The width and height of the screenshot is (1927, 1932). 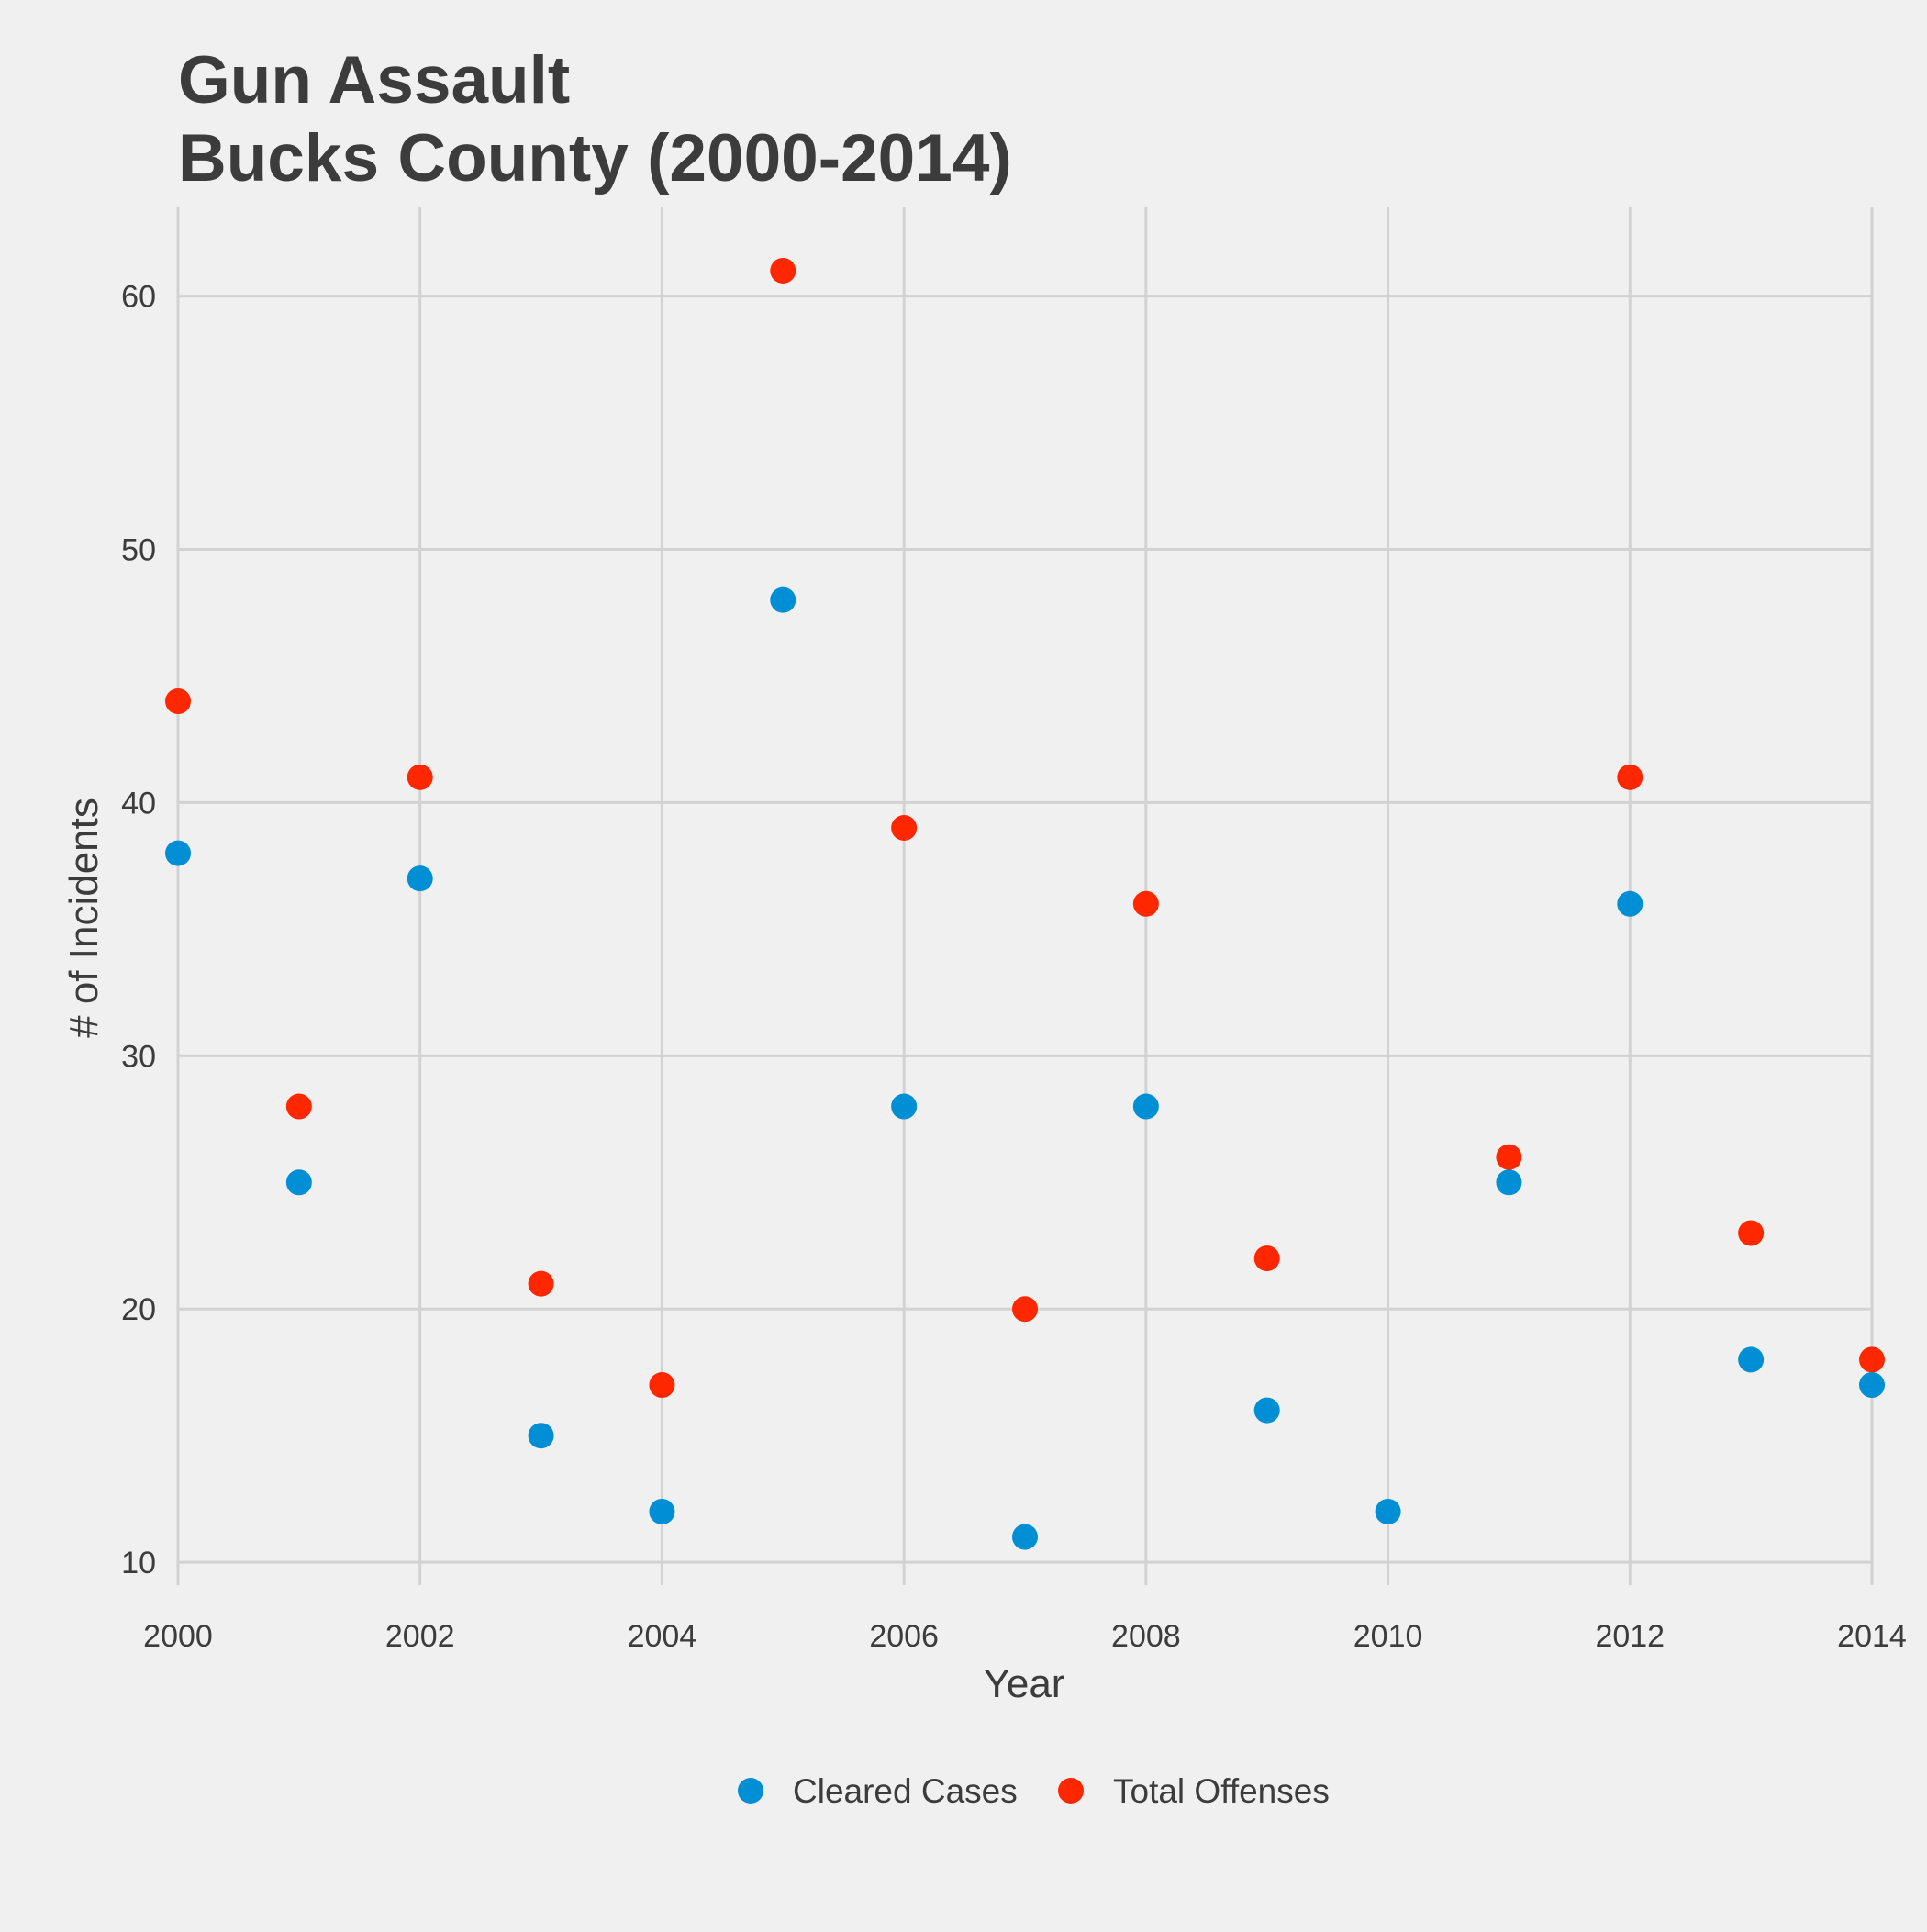 What do you see at coordinates (1024, 1683) in the screenshot?
I see `x-axis-title: Year` at bounding box center [1024, 1683].